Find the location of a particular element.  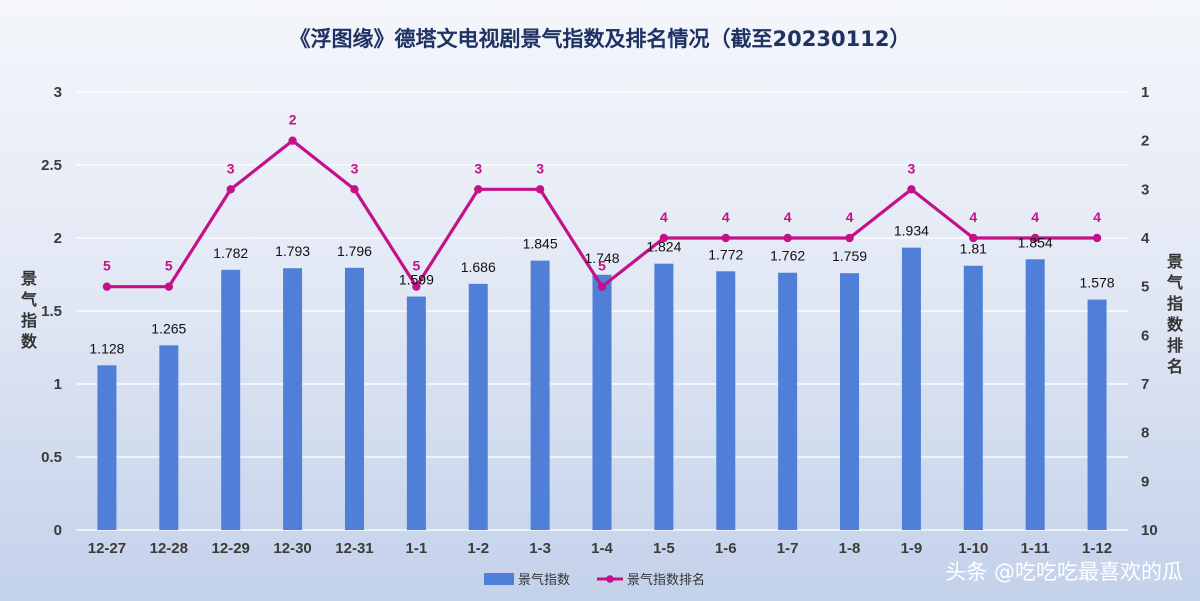

bar-value-label: 1.81 is located at coordinates (973, 249).